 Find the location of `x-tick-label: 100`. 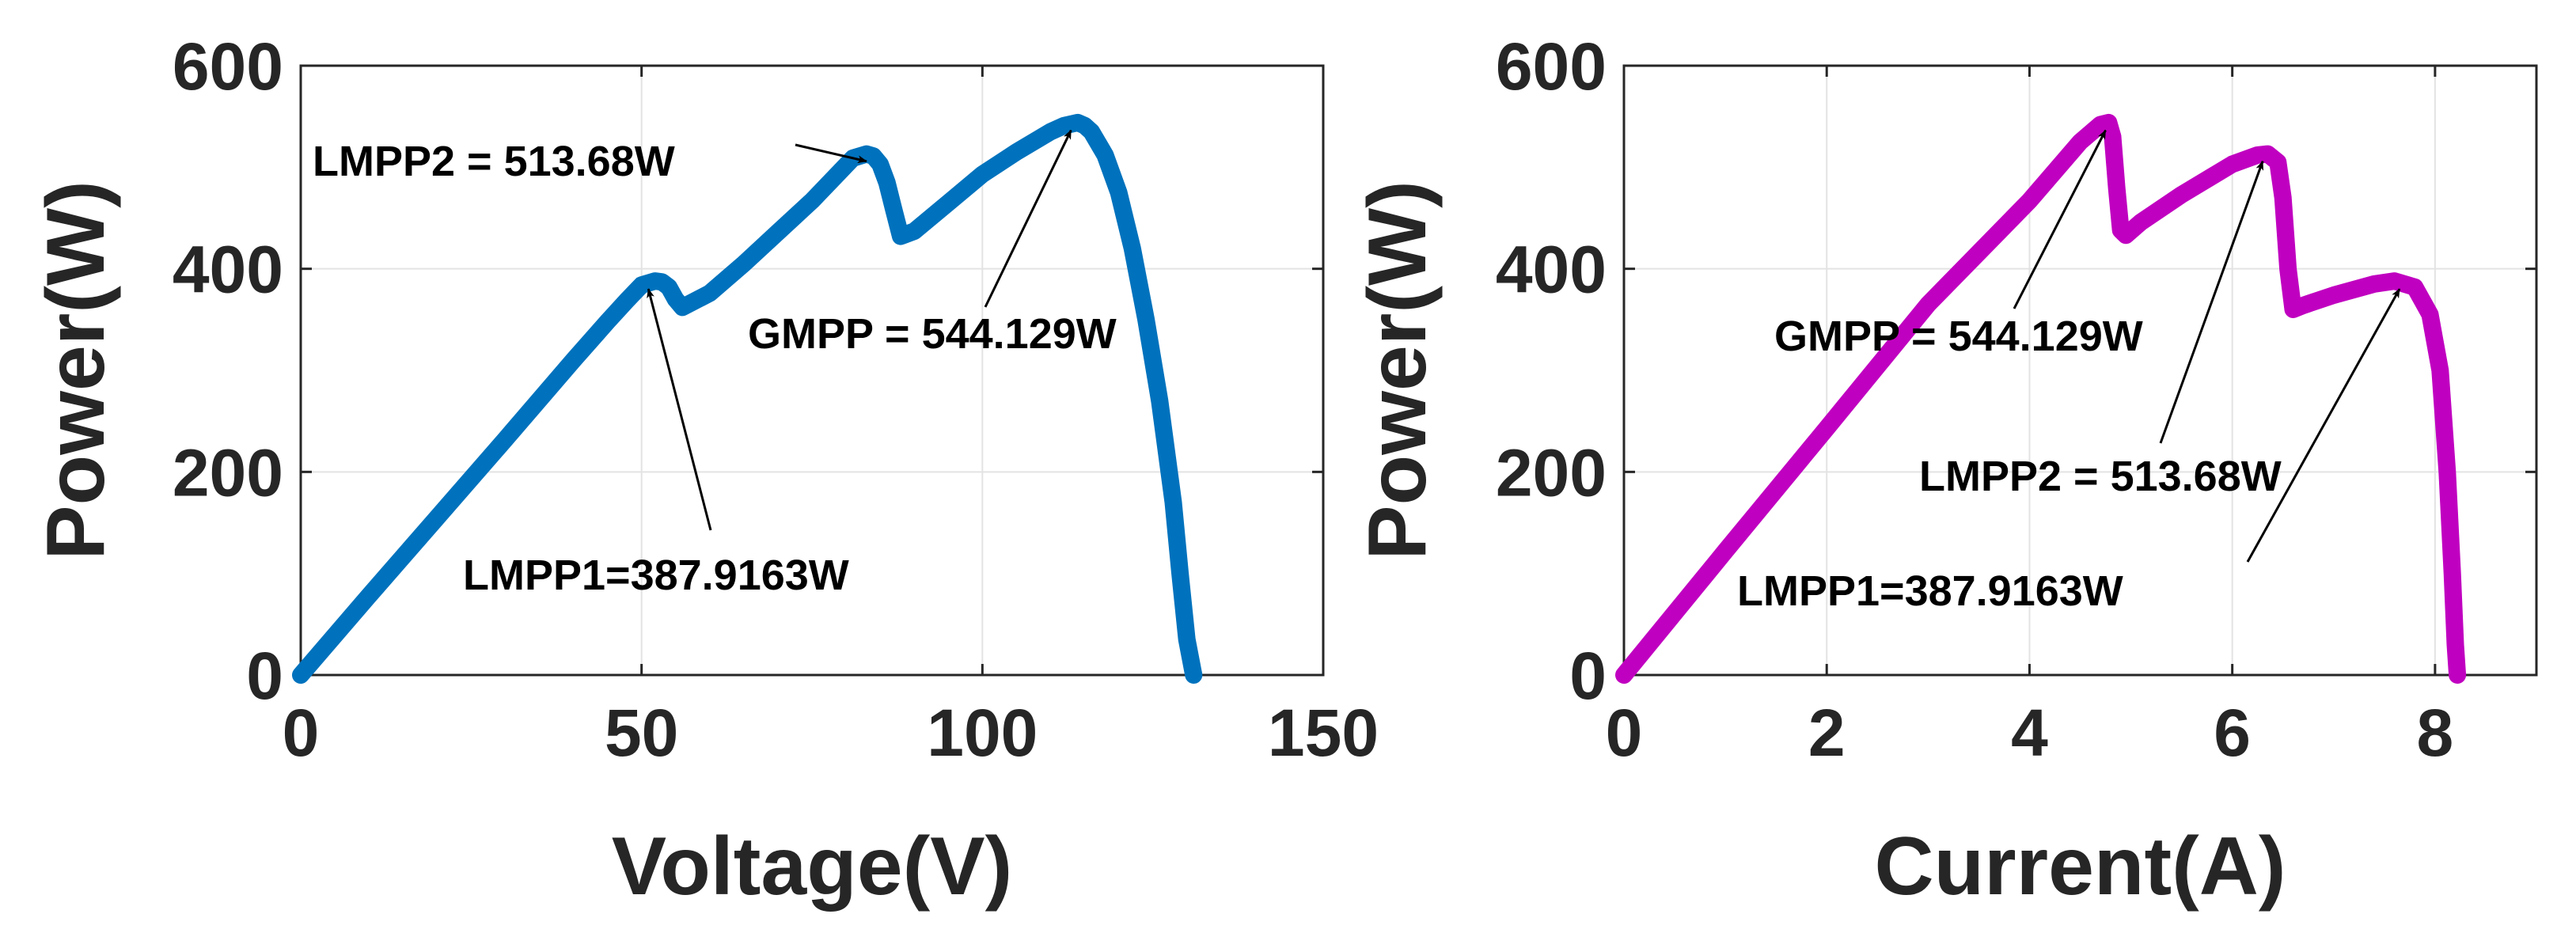

x-tick-label: 100 is located at coordinates (982, 733).